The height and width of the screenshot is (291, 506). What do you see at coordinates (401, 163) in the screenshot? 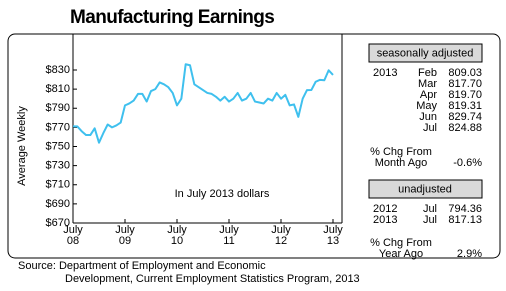
I see `panel-change-label: Month Ago` at bounding box center [401, 163].